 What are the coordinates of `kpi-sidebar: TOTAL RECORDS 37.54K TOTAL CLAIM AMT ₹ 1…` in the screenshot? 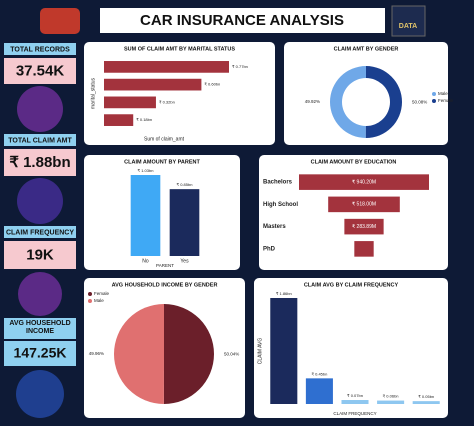 It's located at (40, 230).